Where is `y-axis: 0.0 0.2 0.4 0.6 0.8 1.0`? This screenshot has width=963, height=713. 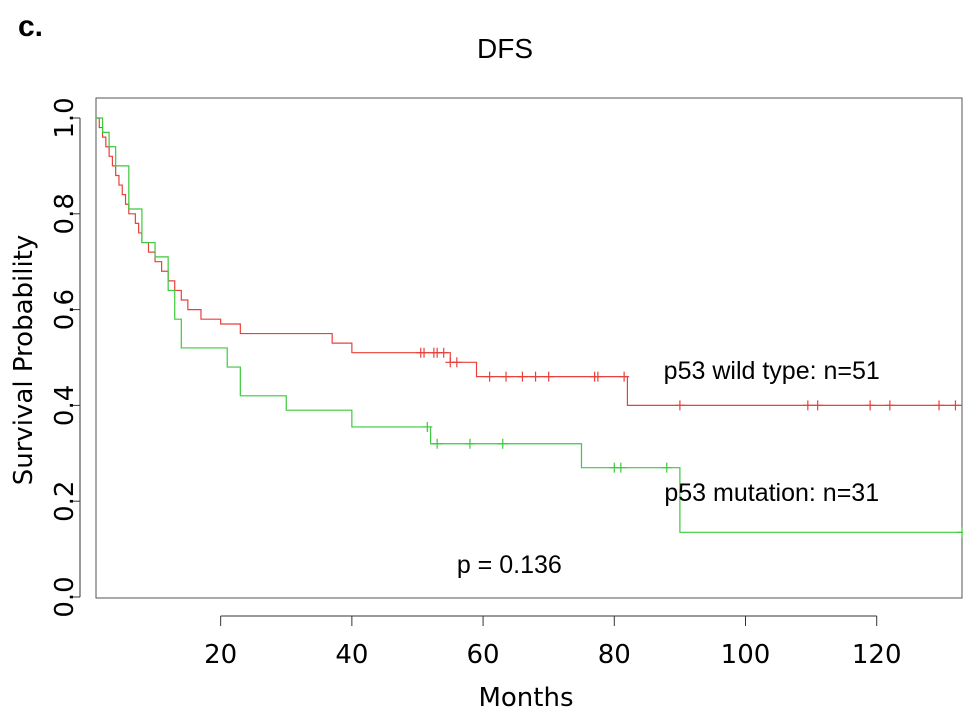
y-axis: 0.0 0.2 0.4 0.6 0.8 1.0 is located at coordinates (65, 357).